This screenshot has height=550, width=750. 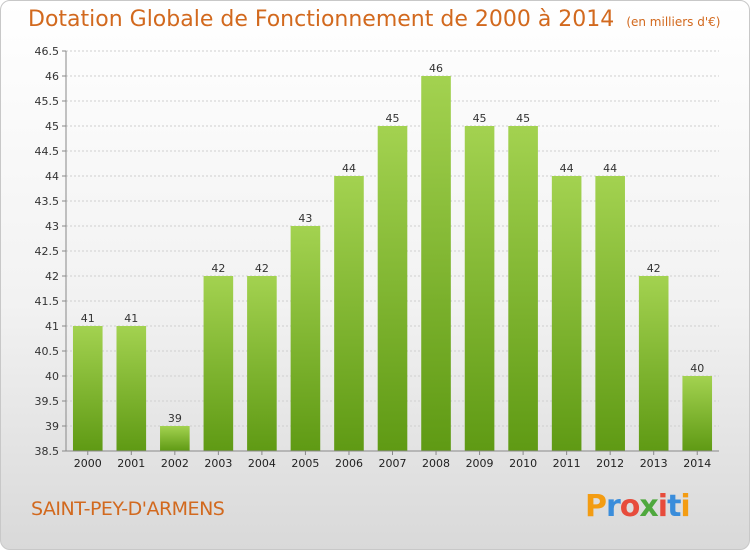 What do you see at coordinates (52, 376) in the screenshot?
I see `y-tick-label: 40` at bounding box center [52, 376].